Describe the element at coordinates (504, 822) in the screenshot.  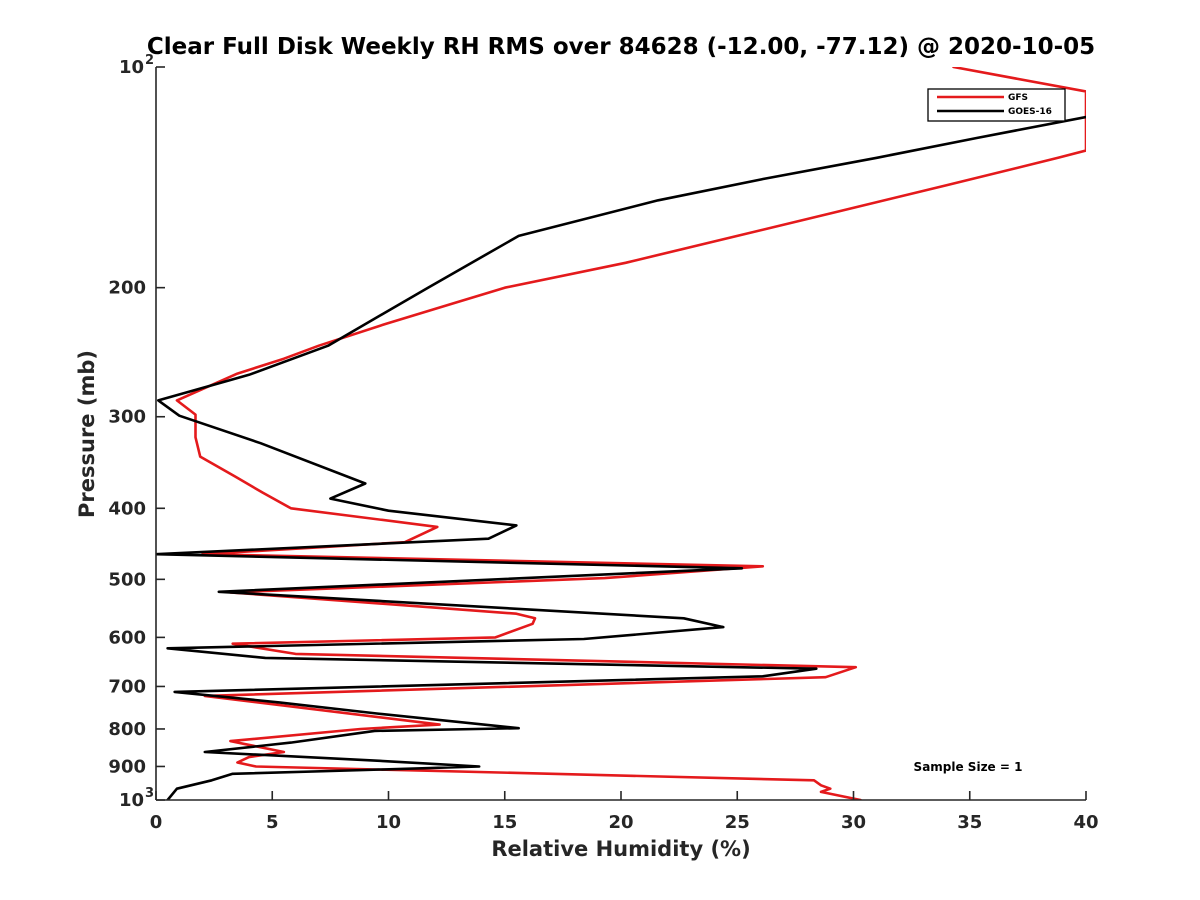
I see `x-tick-label: 15` at that location.